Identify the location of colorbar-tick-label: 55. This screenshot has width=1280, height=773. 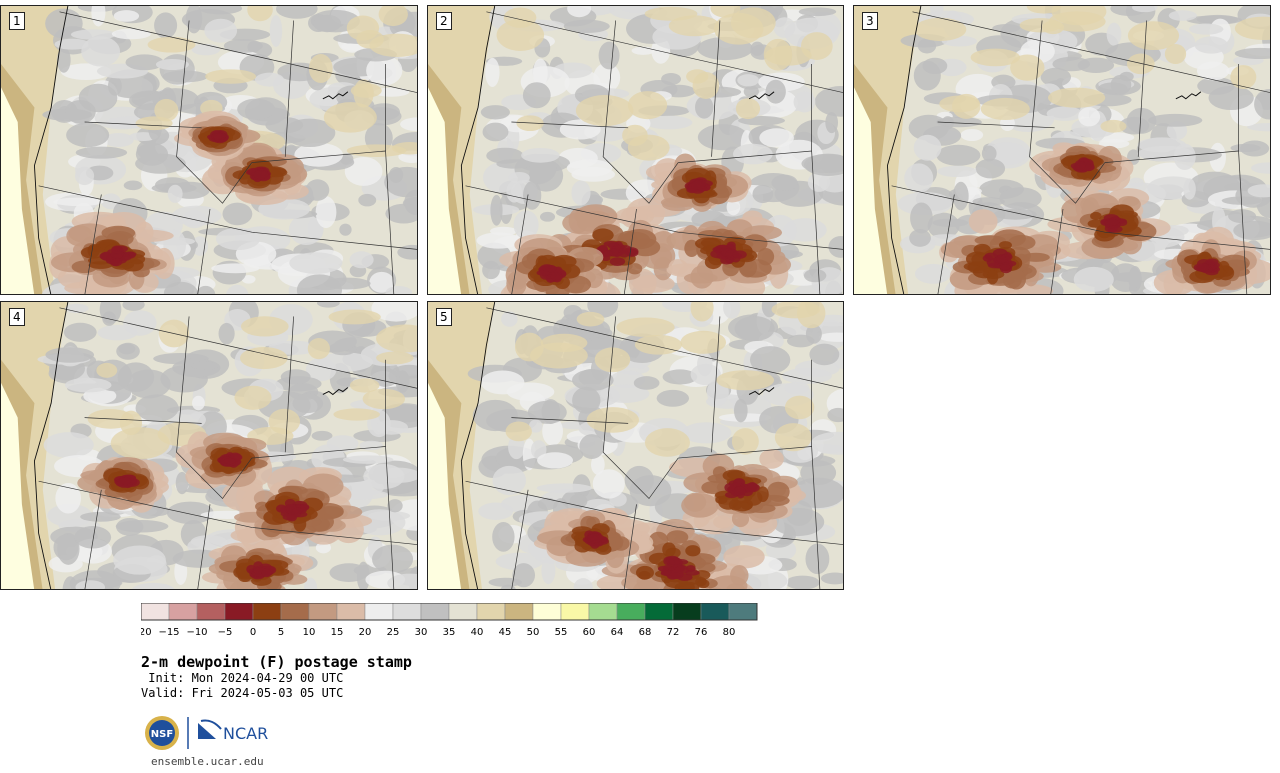
(561, 632).